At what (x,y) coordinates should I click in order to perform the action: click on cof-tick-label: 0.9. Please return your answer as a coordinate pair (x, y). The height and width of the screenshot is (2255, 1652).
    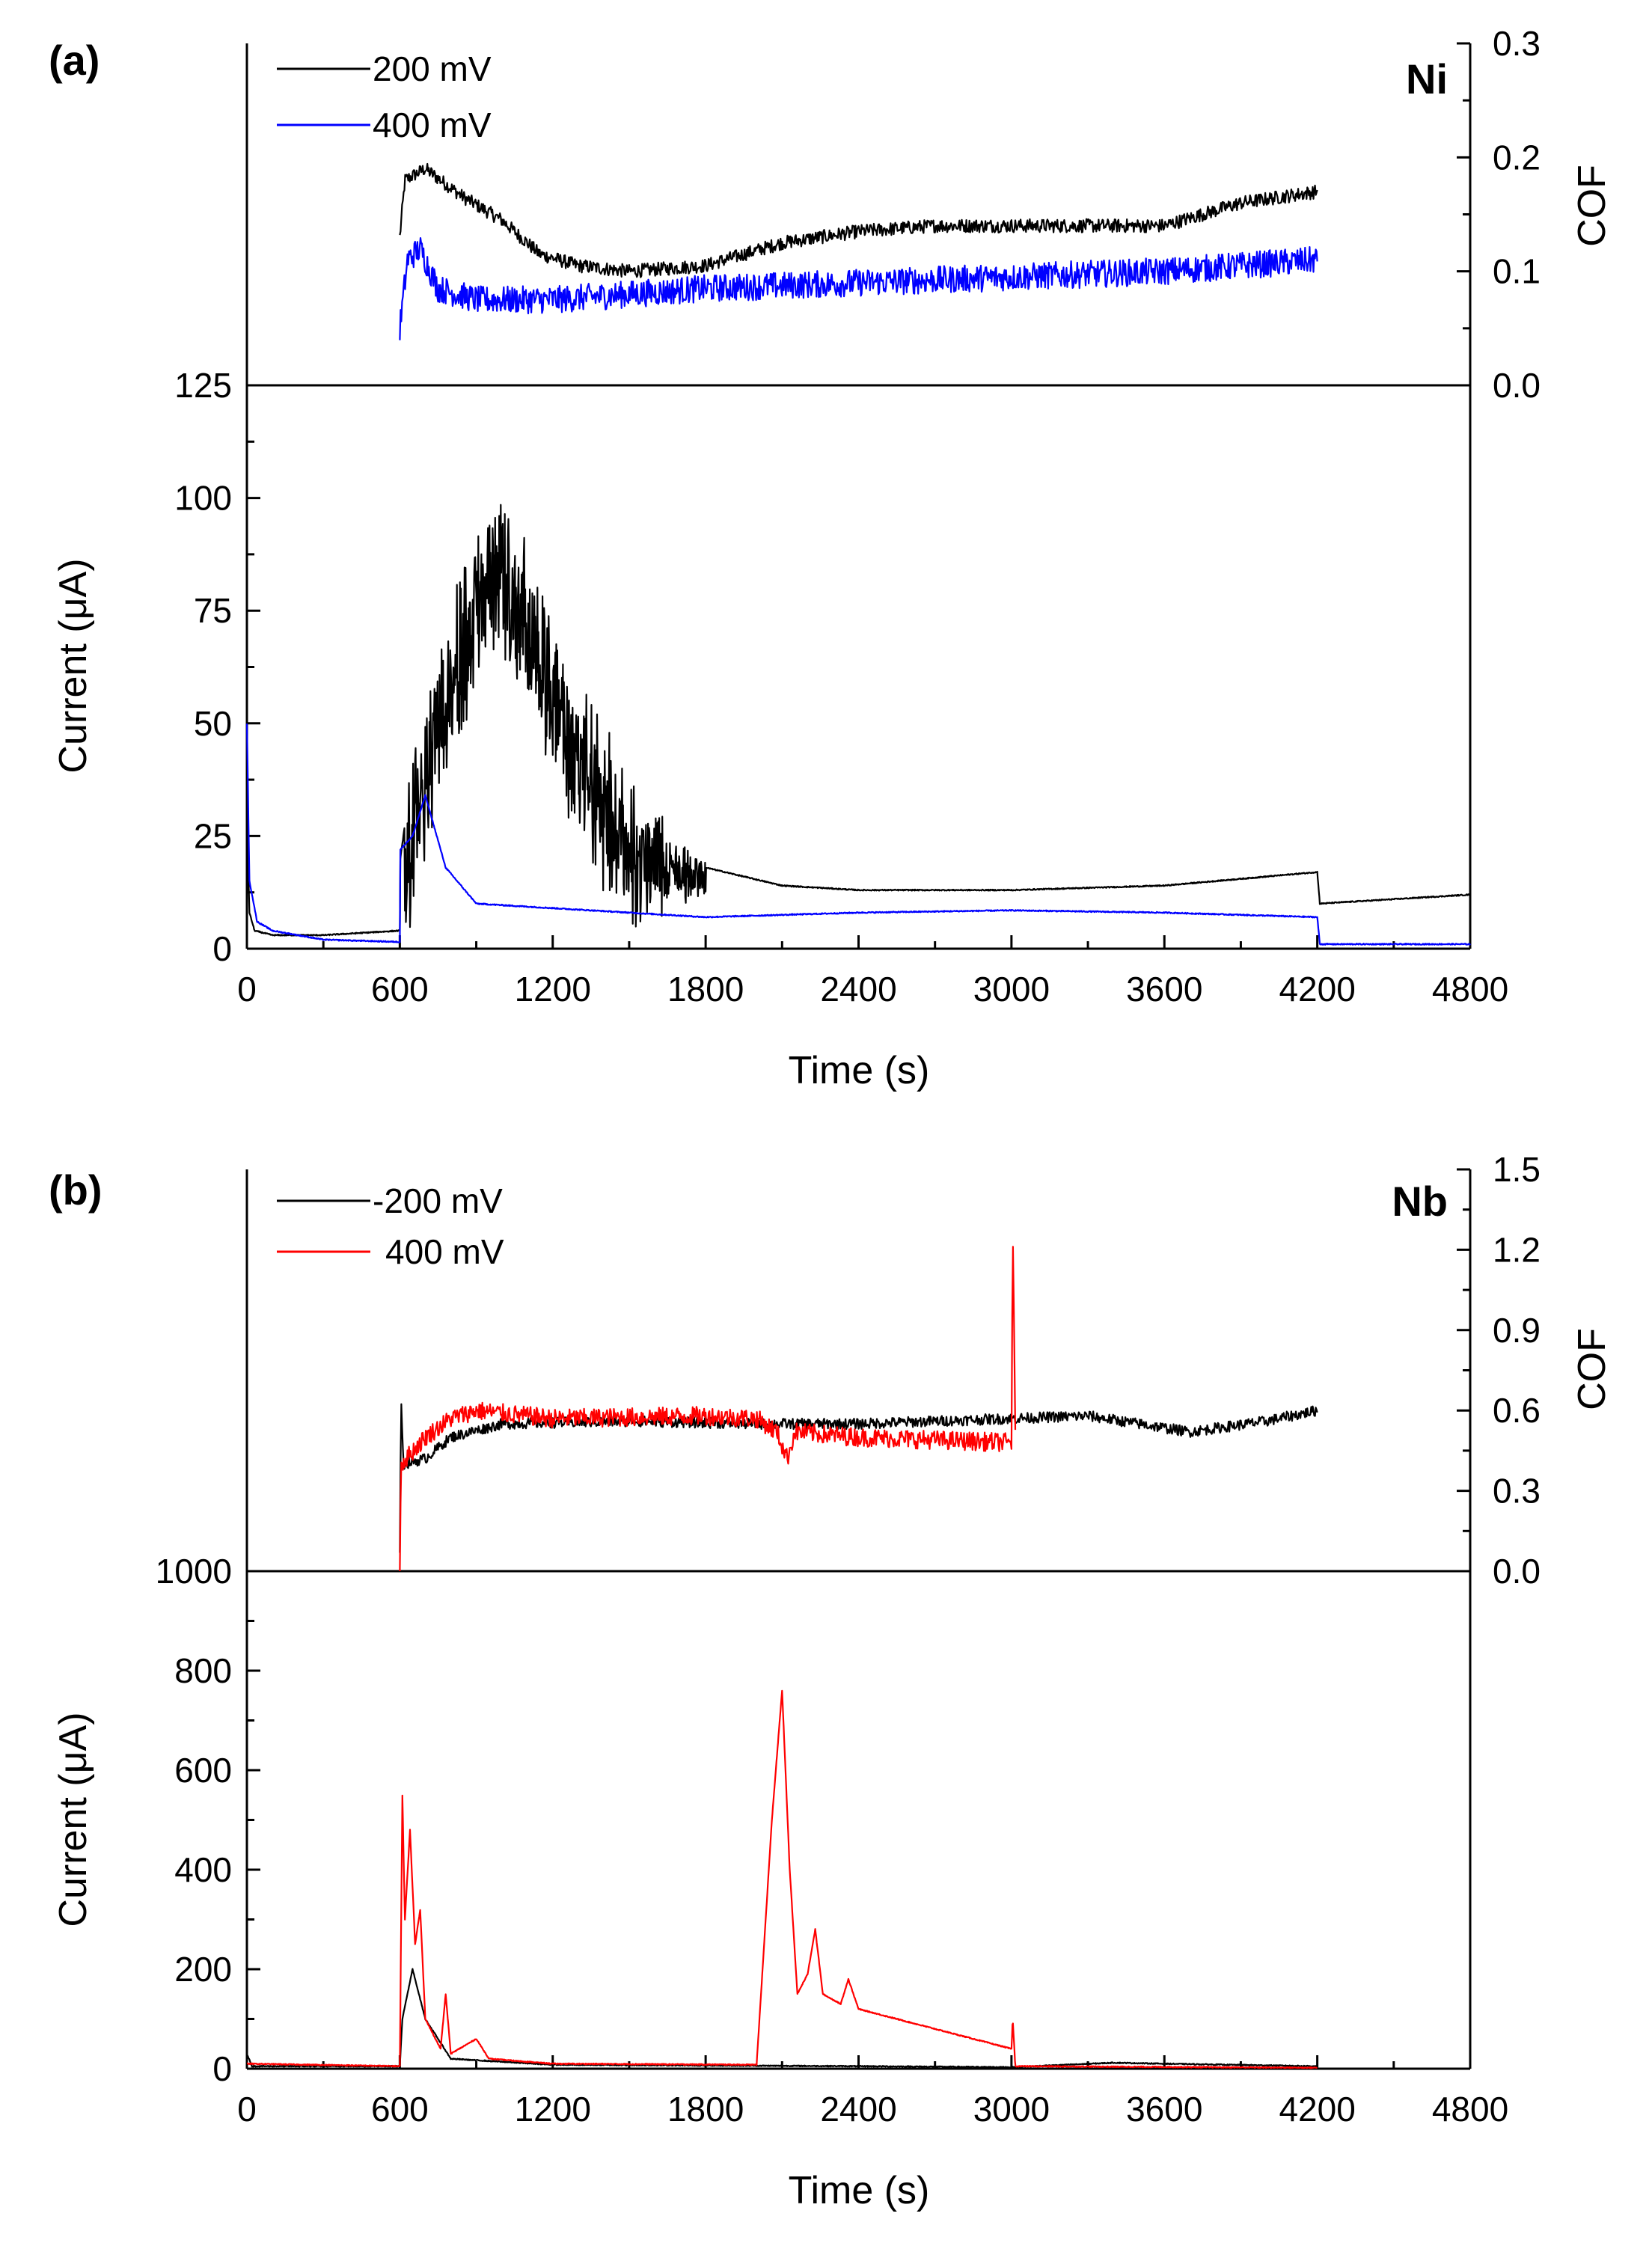
    Looking at the image, I should click on (1517, 1331).